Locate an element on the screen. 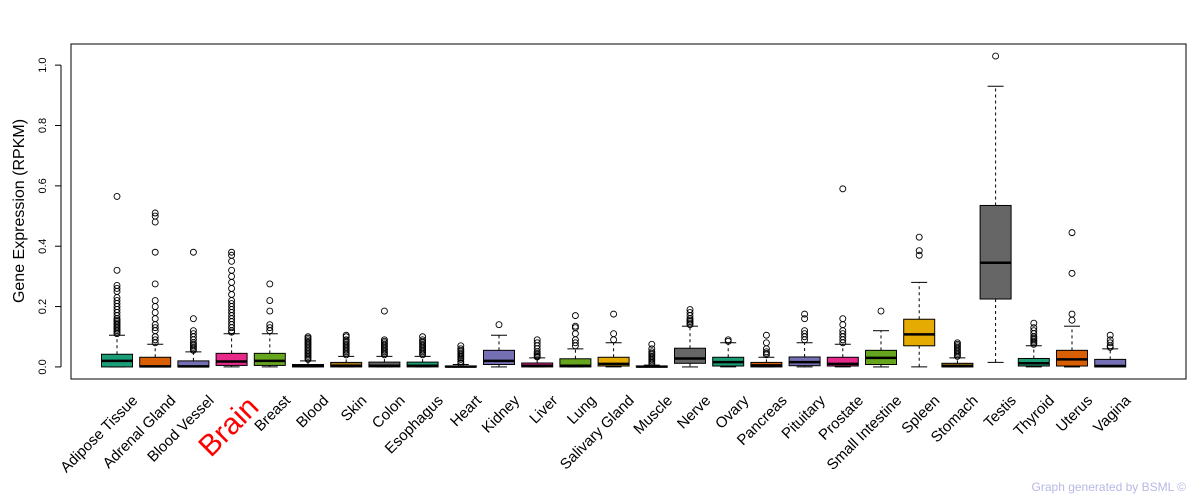  x-tick-label: Liver is located at coordinates (543, 409).